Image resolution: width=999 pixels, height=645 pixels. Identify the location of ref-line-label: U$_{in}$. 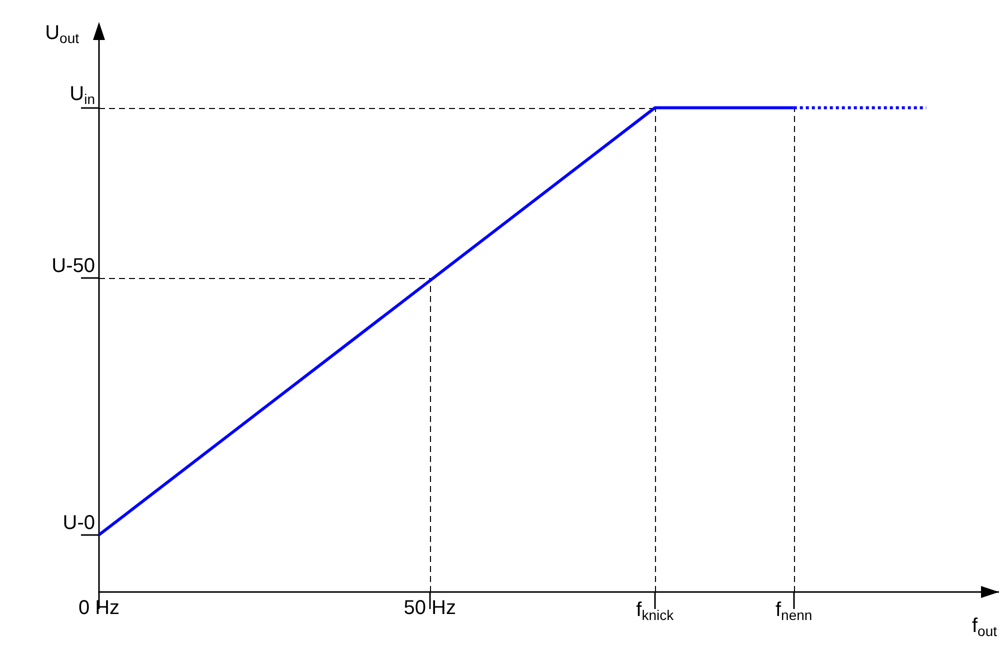
(82, 94).